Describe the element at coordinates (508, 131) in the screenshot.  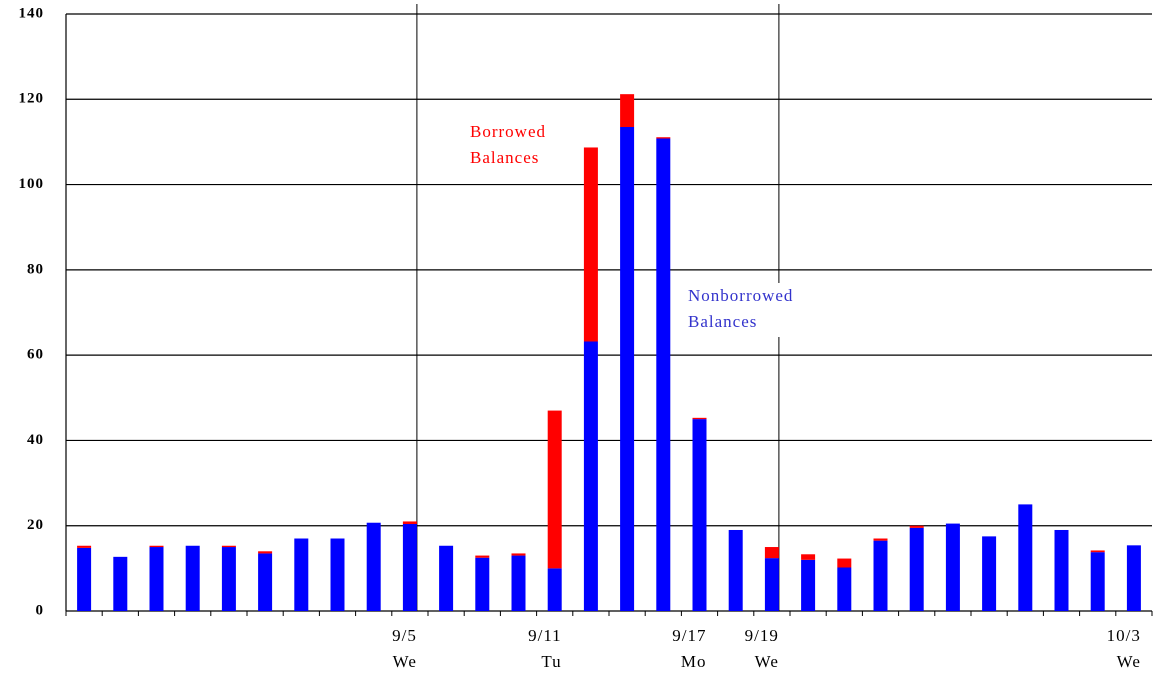
I see `annotation: Borrowed` at that location.